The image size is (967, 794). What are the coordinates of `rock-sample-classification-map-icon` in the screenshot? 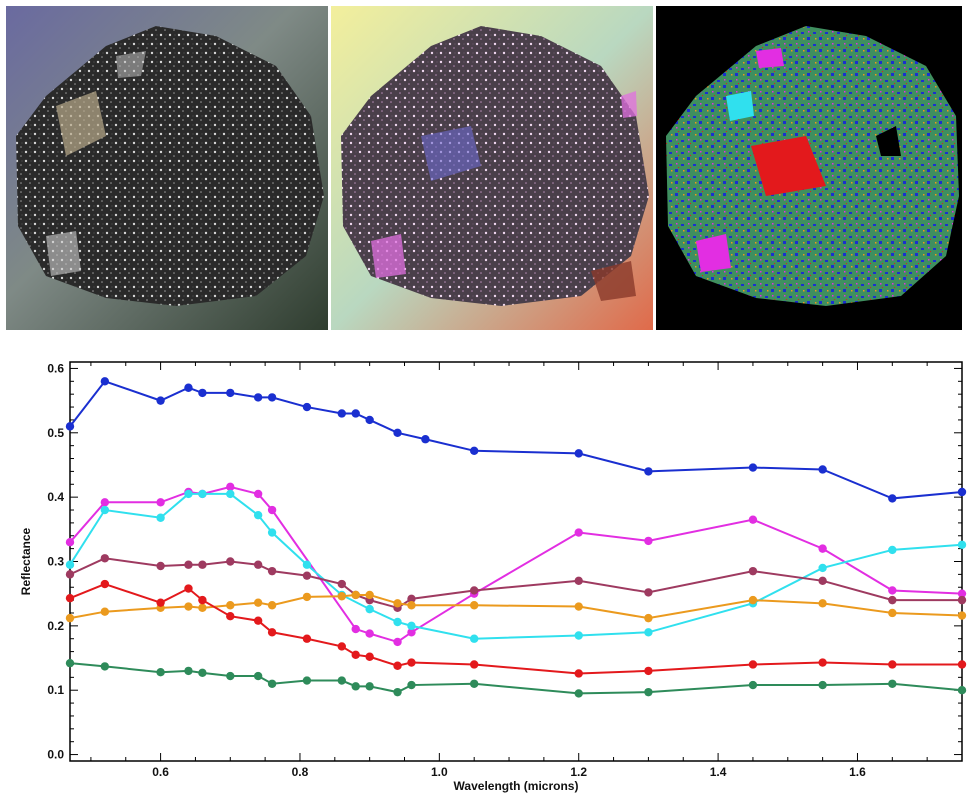 It's located at (809, 168).